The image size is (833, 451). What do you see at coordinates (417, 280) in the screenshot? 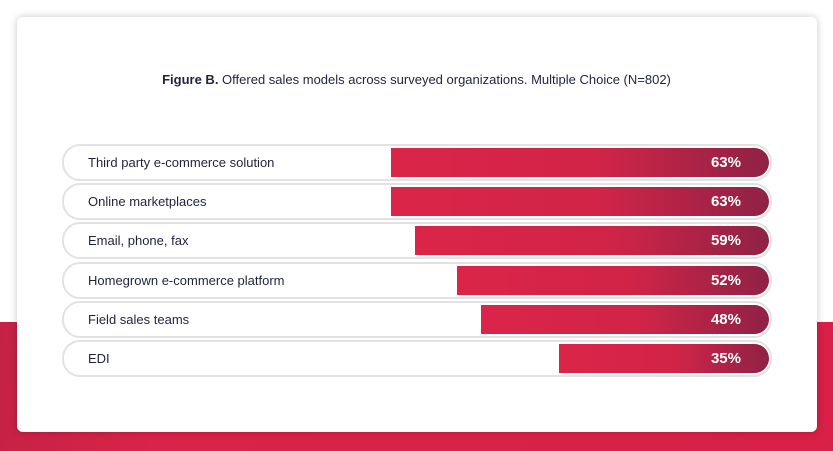
I see `bar-row: Homegrown e-commerce platform 52%` at bounding box center [417, 280].